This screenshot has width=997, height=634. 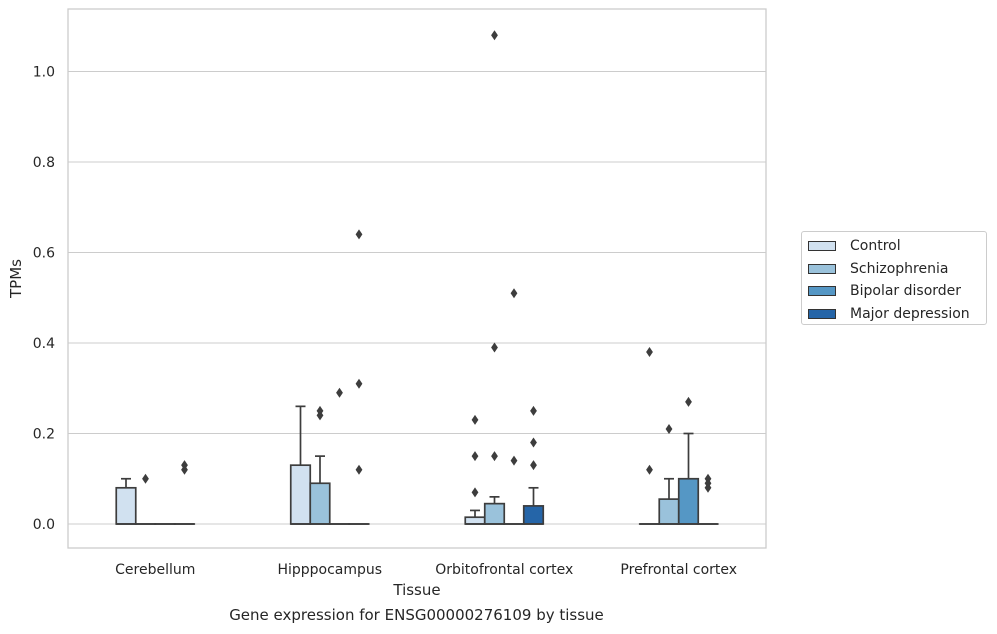 I want to click on legend-item-major-depression: Major depression, so click(x=897, y=314).